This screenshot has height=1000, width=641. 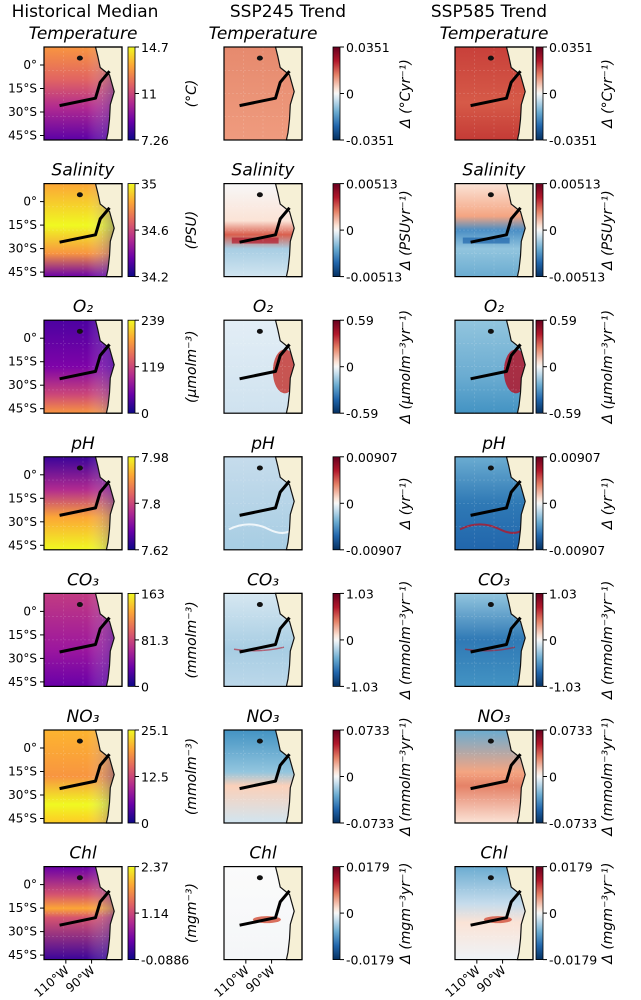 What do you see at coordinates (22, 362) in the screenshot?
I see `lat-tick-label: 15°S` at bounding box center [22, 362].